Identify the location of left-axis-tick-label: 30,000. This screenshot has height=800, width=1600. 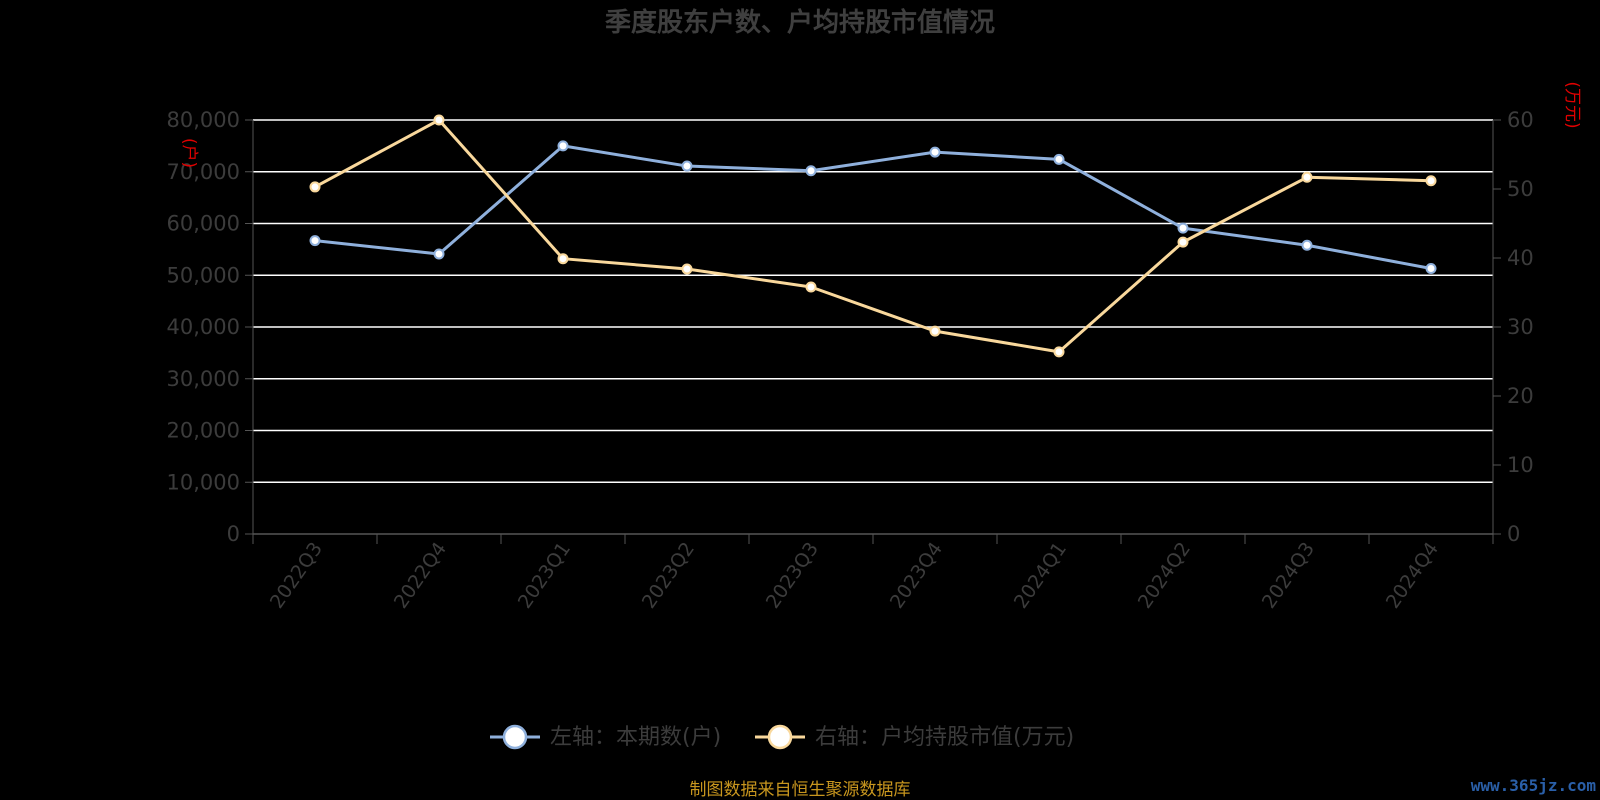
(203, 379).